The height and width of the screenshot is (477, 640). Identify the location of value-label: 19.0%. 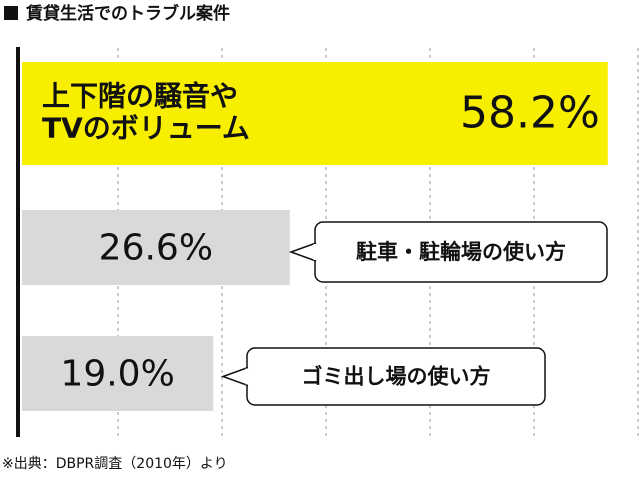
(117, 374).